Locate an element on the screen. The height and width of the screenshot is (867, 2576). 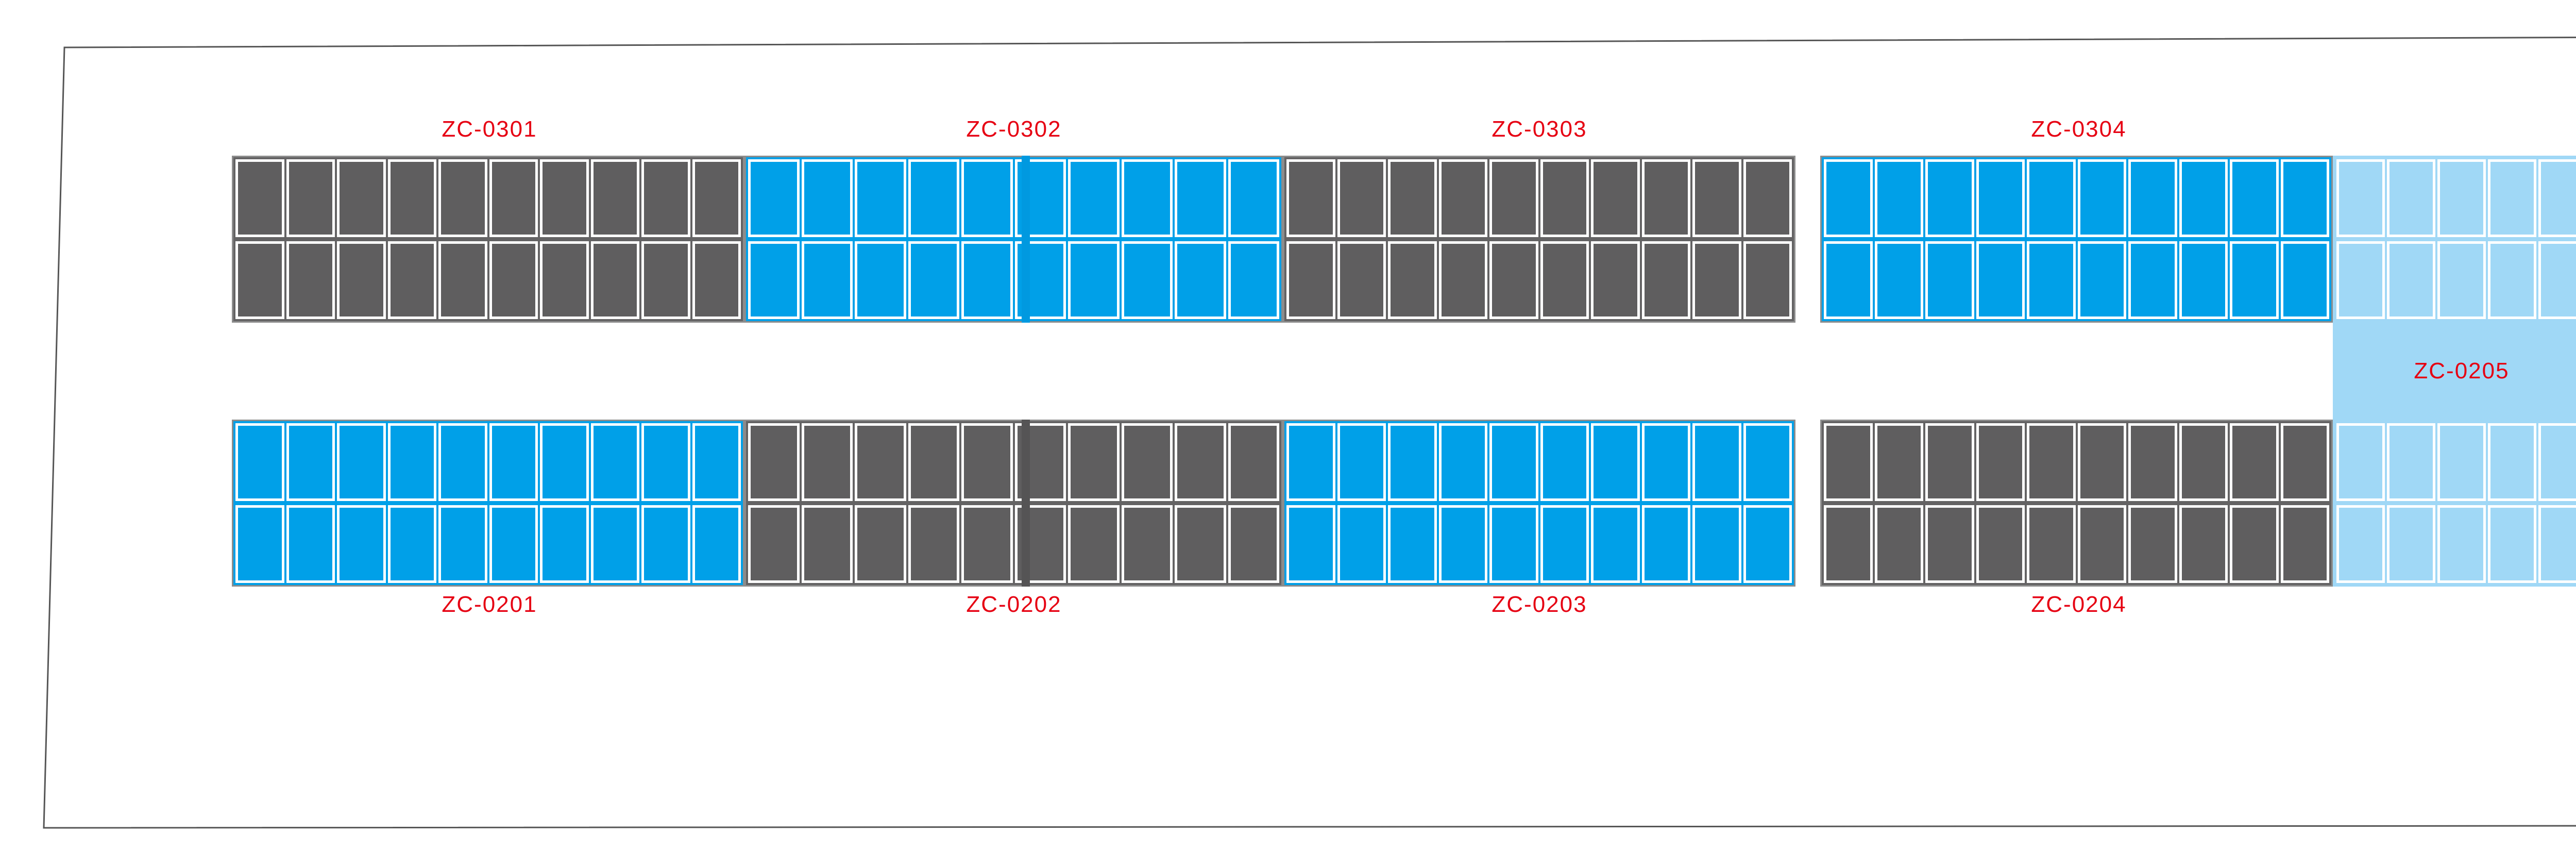
zone-zc0203 is located at coordinates (1539, 503).